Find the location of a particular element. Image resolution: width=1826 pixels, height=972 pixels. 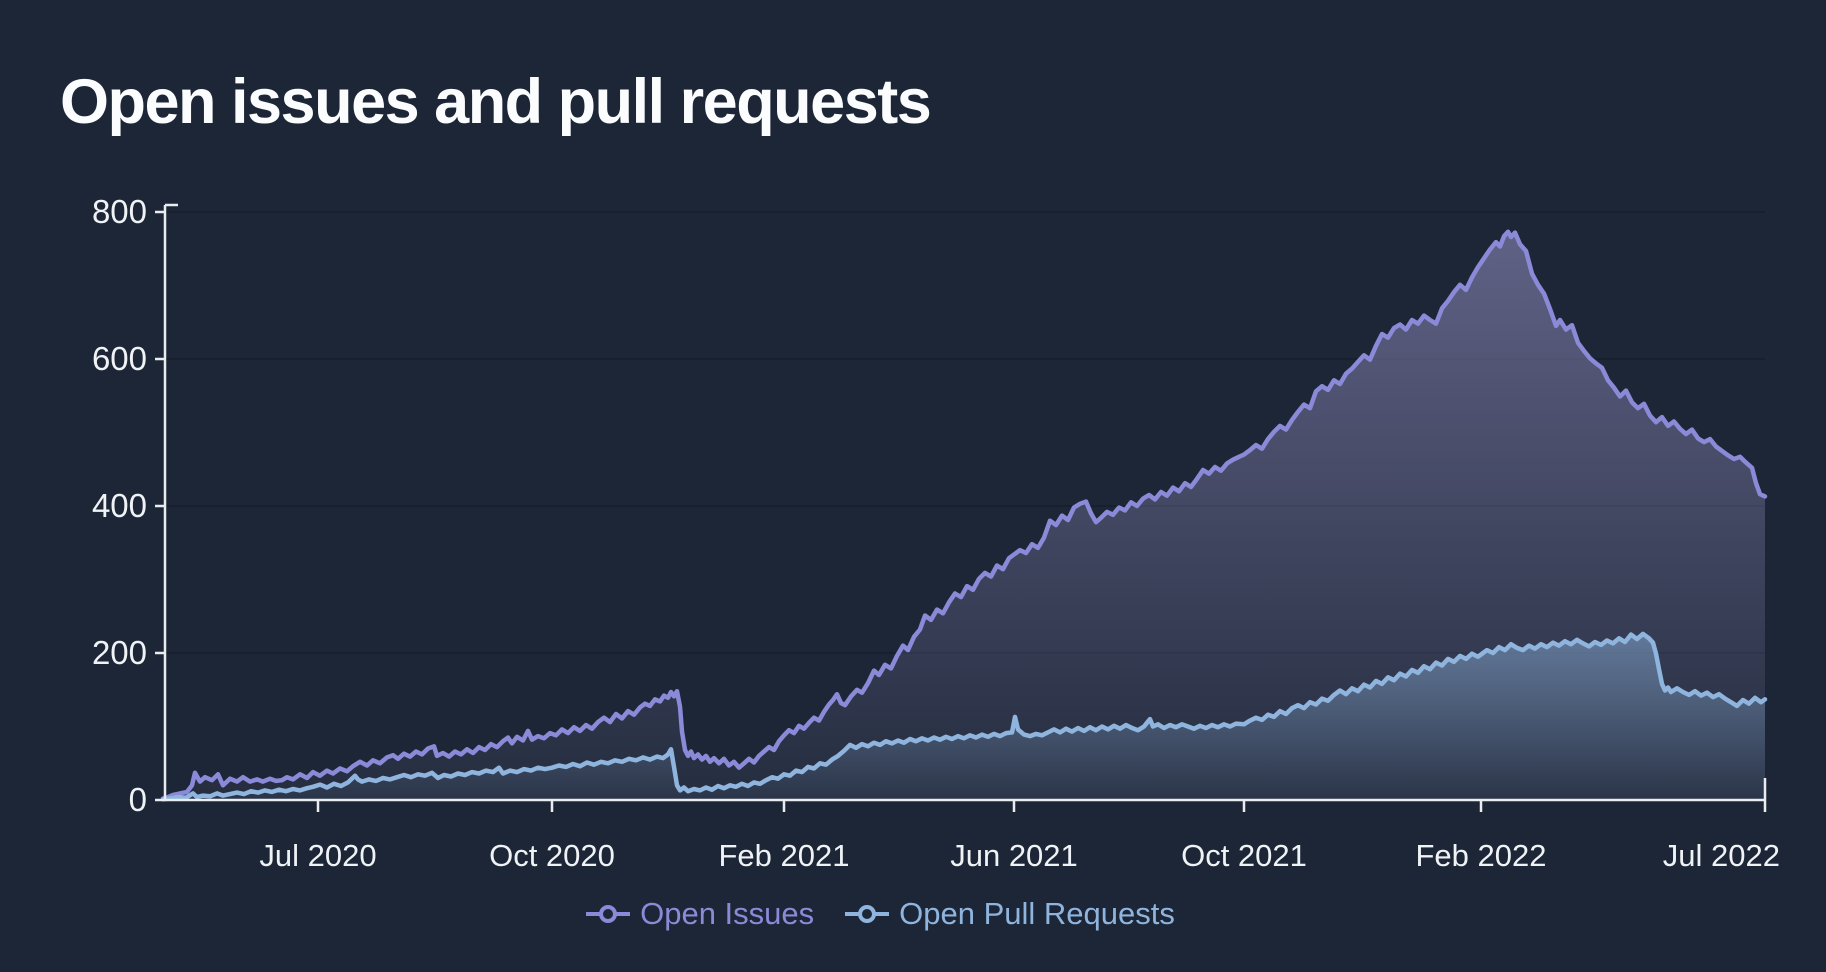

legend-item-open-issues: Open Issues is located at coordinates (699, 914).